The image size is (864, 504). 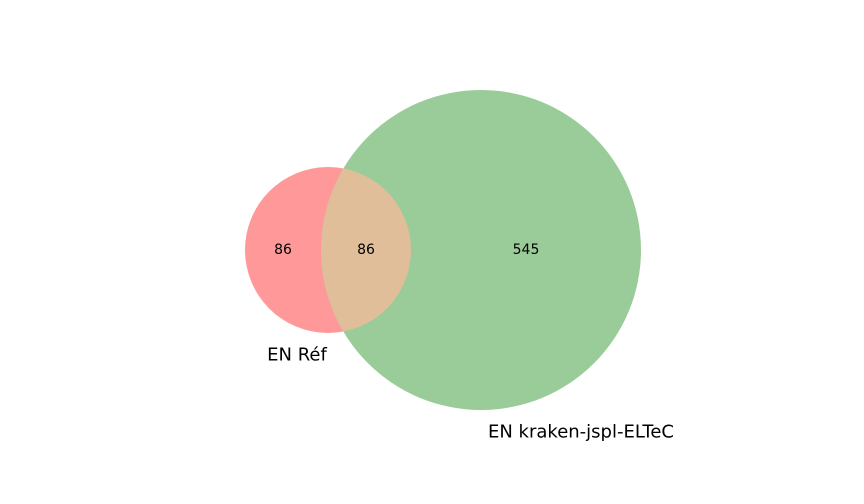 I want to click on set-a-only-count: 86, so click(x=283, y=250).